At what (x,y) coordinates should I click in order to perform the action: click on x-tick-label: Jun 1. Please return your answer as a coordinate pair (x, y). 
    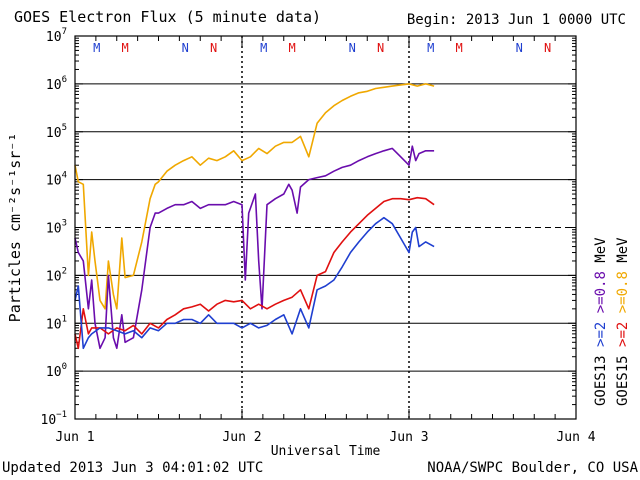
    Looking at the image, I should click on (74, 437).